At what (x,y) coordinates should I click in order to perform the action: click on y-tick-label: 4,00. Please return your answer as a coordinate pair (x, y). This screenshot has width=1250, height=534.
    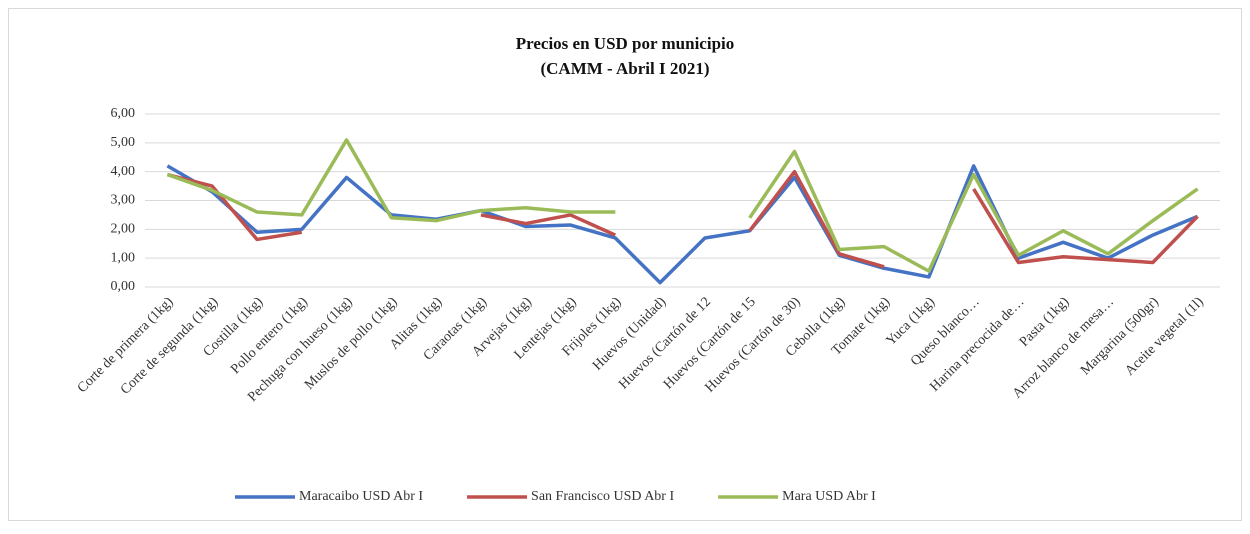
    Looking at the image, I should click on (123, 171).